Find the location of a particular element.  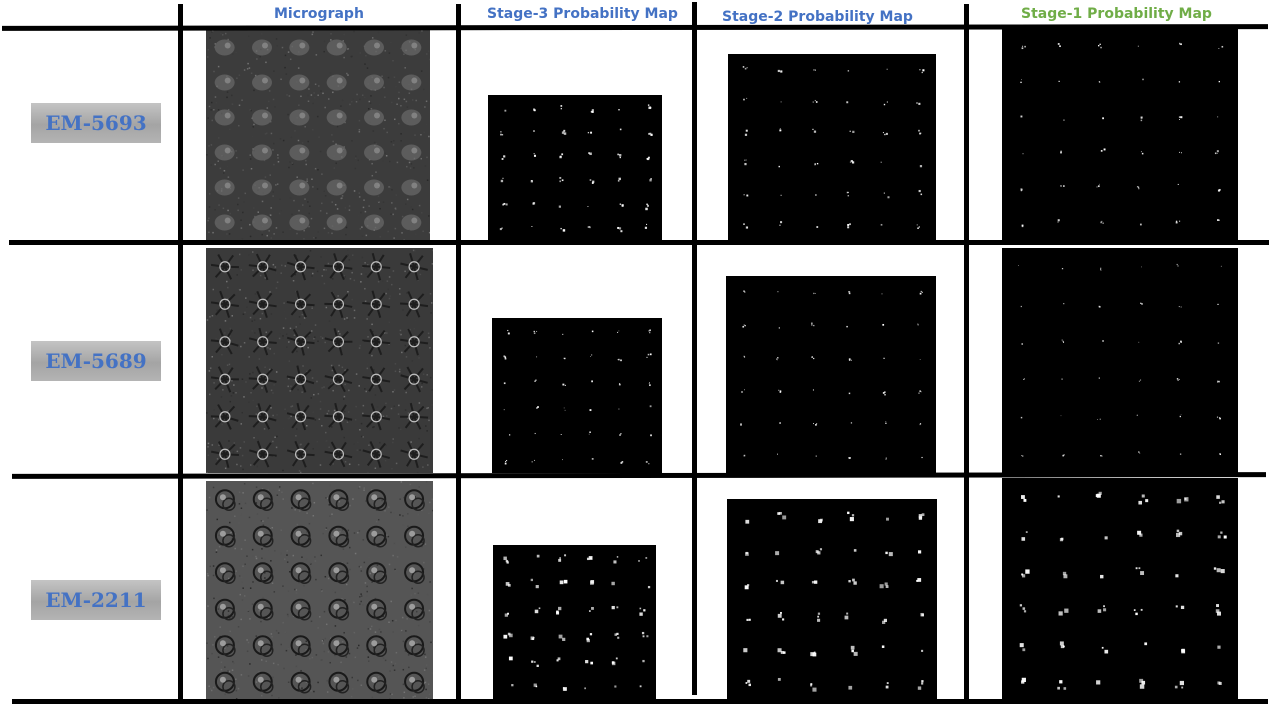

row-label-em-5693: EM-5693 is located at coordinates (96, 123).